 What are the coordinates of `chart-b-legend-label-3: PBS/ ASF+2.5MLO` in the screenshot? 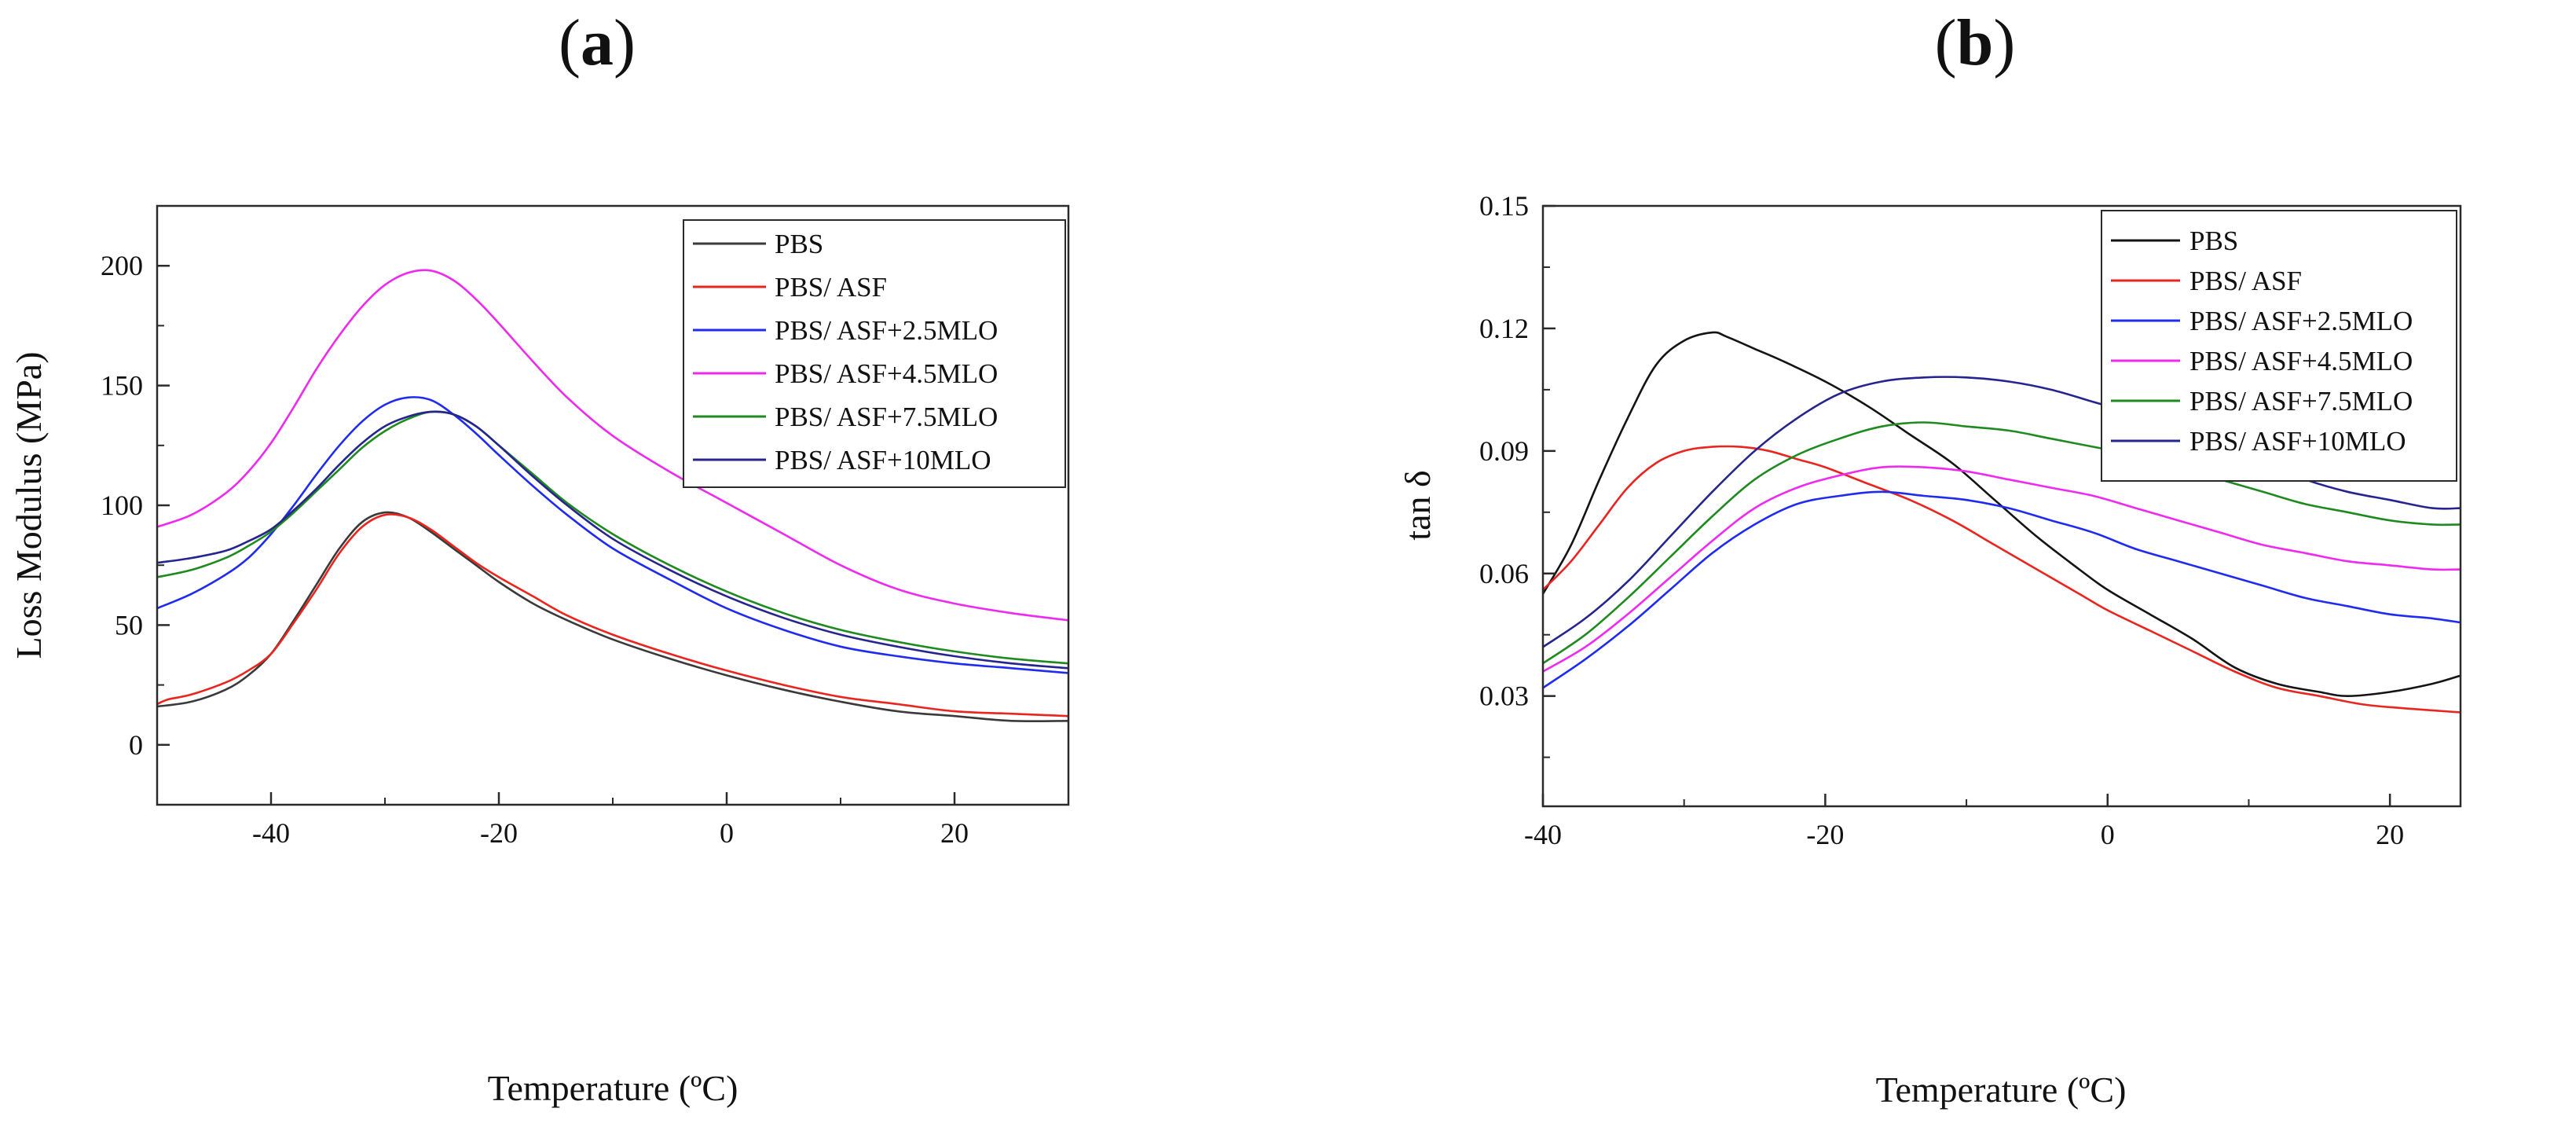 It's located at (2301, 321).